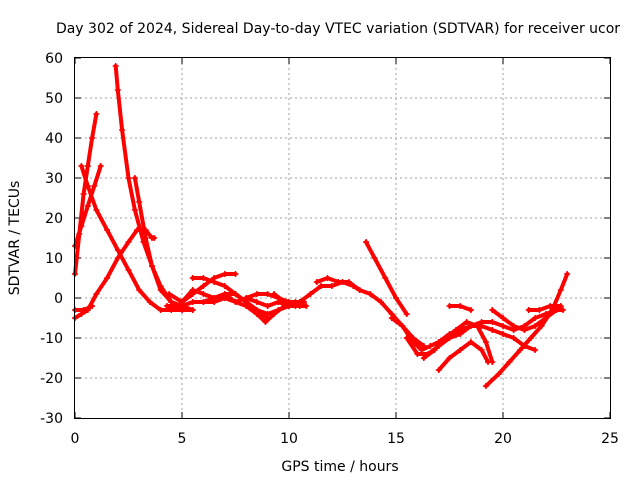 Image resolution: width=640 pixels, height=480 pixels. What do you see at coordinates (54, 139) in the screenshot?
I see `y-tick-label: 40` at bounding box center [54, 139].